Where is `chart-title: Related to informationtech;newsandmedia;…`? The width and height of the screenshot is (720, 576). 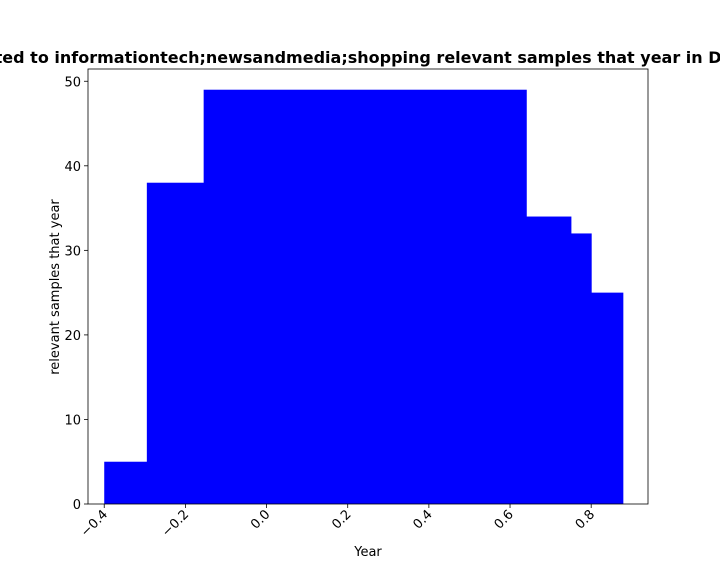
chart-title: Related to informationtech;newsandmedia;… is located at coordinates (360, 57).